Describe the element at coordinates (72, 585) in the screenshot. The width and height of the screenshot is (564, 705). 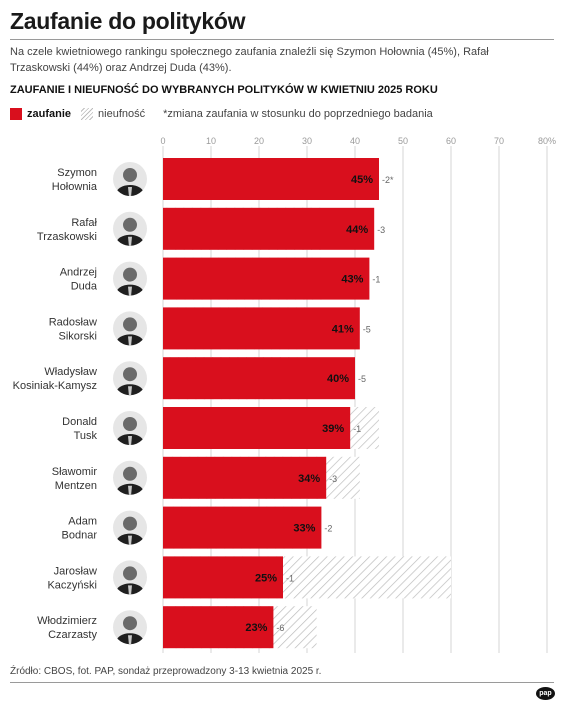
I see `category-label: Kaczyński` at that location.